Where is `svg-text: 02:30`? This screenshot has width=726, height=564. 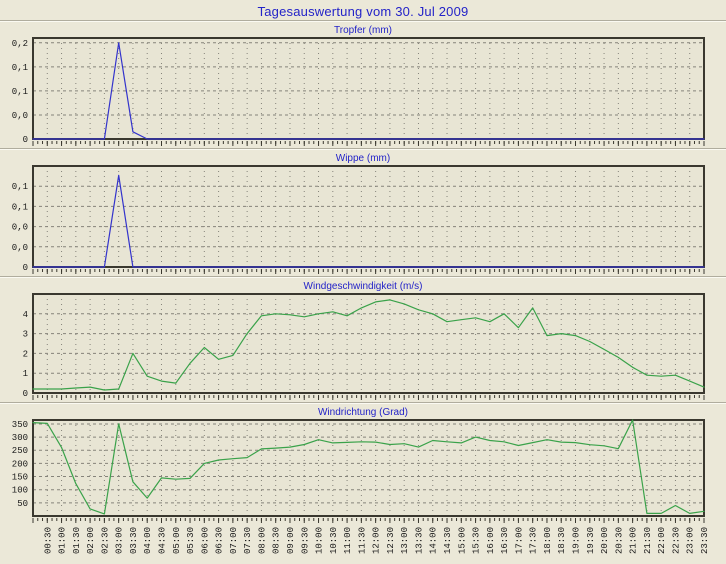 svg-text: 02:30 is located at coordinates (105, 540).